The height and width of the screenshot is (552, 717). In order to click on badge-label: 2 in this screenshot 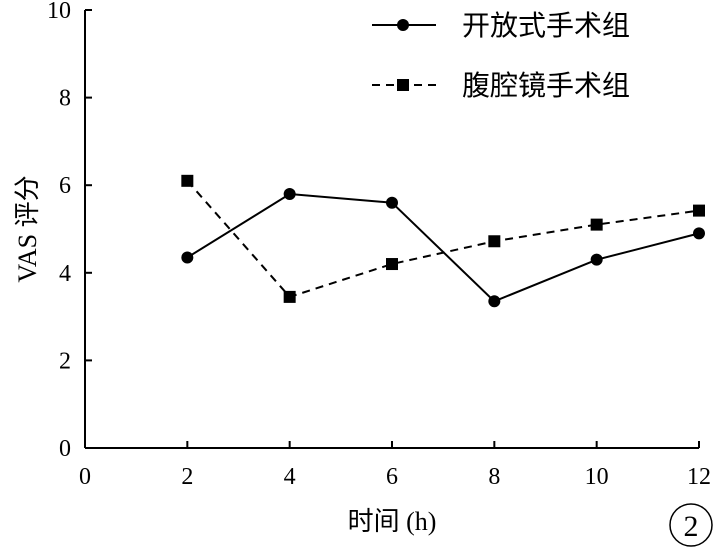, I will do `click(691, 526)`.